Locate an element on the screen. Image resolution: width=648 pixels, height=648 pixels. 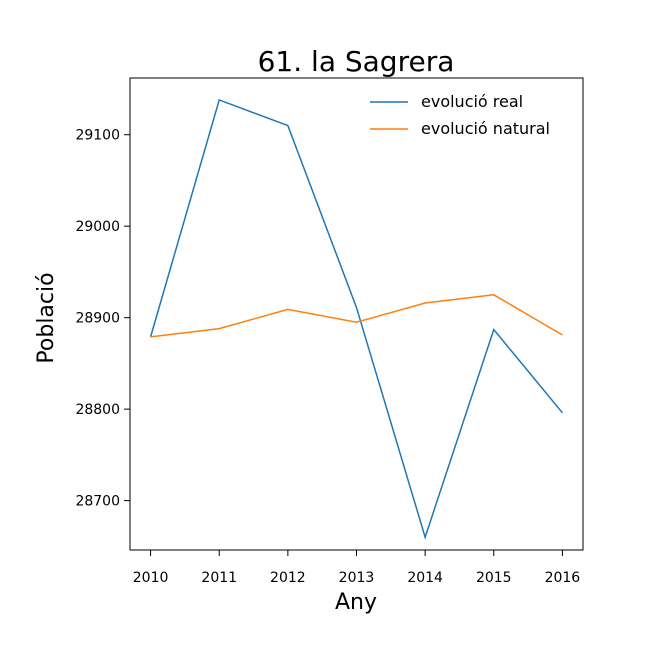
x-axis-label: Any is located at coordinates (356, 602).